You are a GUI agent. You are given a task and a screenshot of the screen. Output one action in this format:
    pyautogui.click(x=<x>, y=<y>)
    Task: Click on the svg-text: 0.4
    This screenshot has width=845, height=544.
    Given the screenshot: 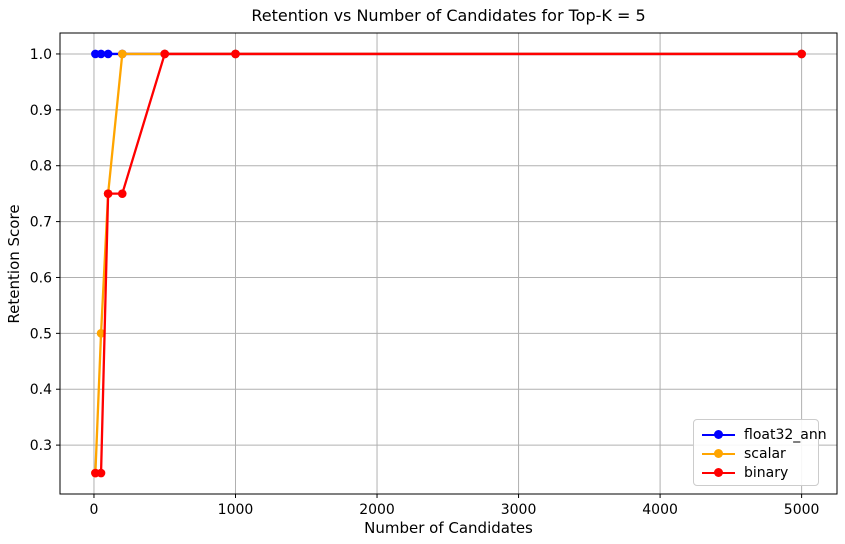 What is the action you would take?
    pyautogui.click(x=41, y=390)
    